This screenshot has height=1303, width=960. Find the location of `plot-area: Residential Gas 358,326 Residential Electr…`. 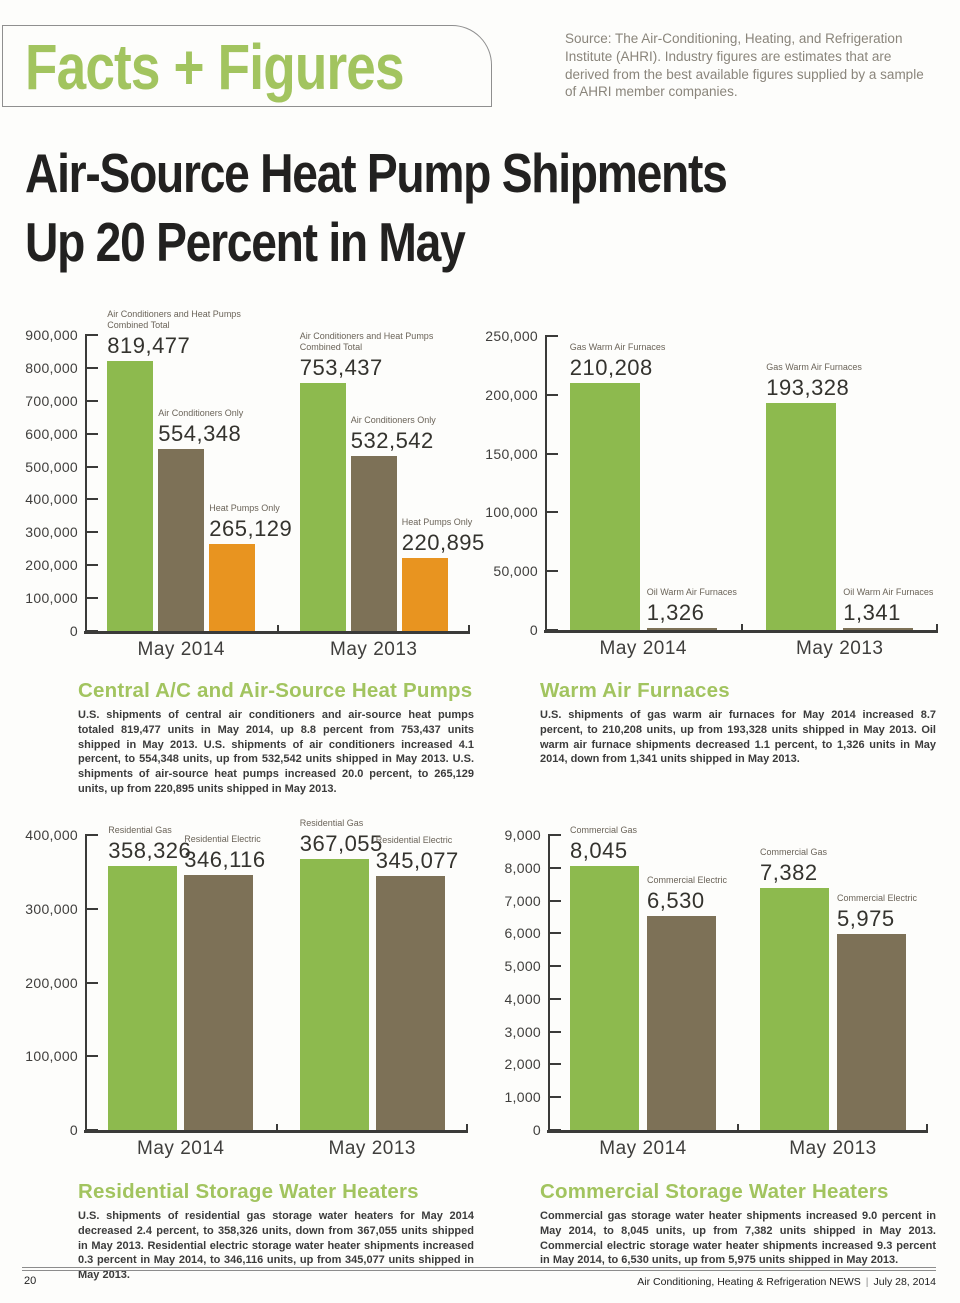

plot-area: Residential Gas 358,326 Residential Electr… is located at coordinates (276, 974).